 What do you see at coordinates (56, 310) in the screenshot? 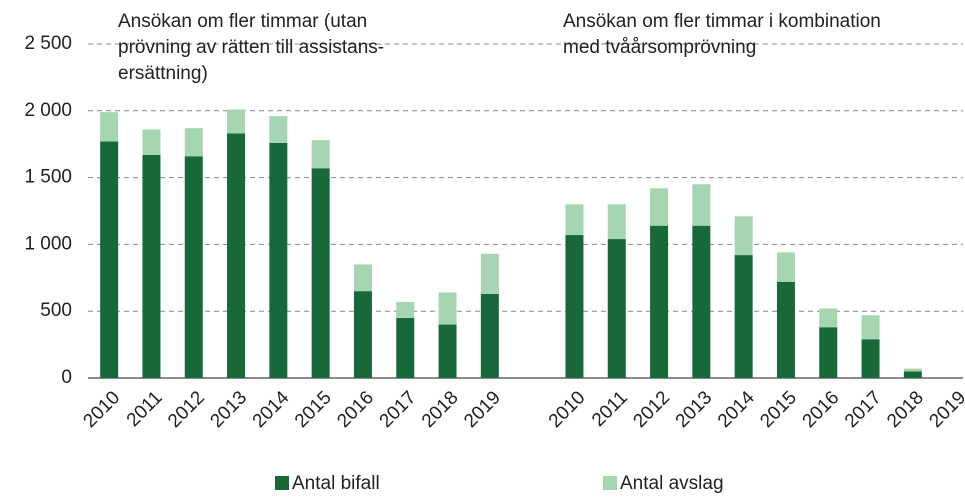
I see `y-tick-label: 500` at bounding box center [56, 310].